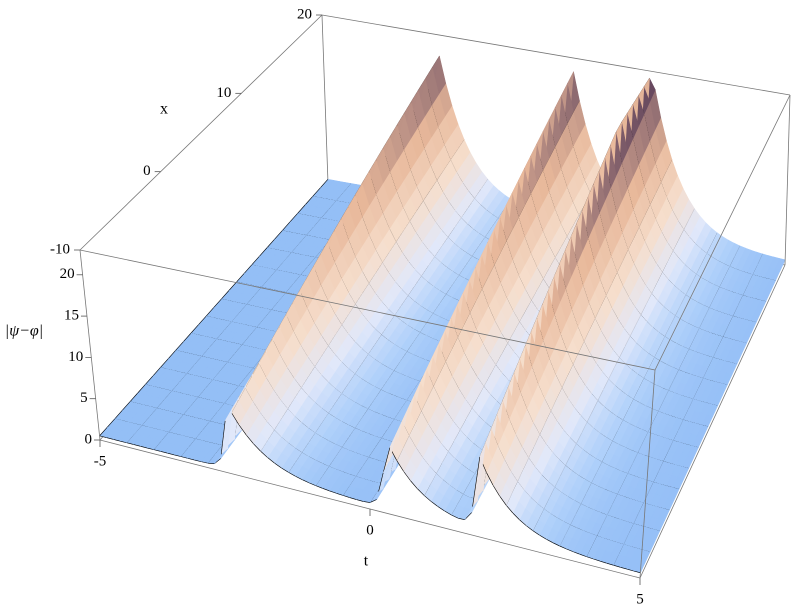 The image size is (795, 611). Describe the element at coordinates (24, 331) in the screenshot. I see `z-axis-title: |ψ−φ|` at that location.